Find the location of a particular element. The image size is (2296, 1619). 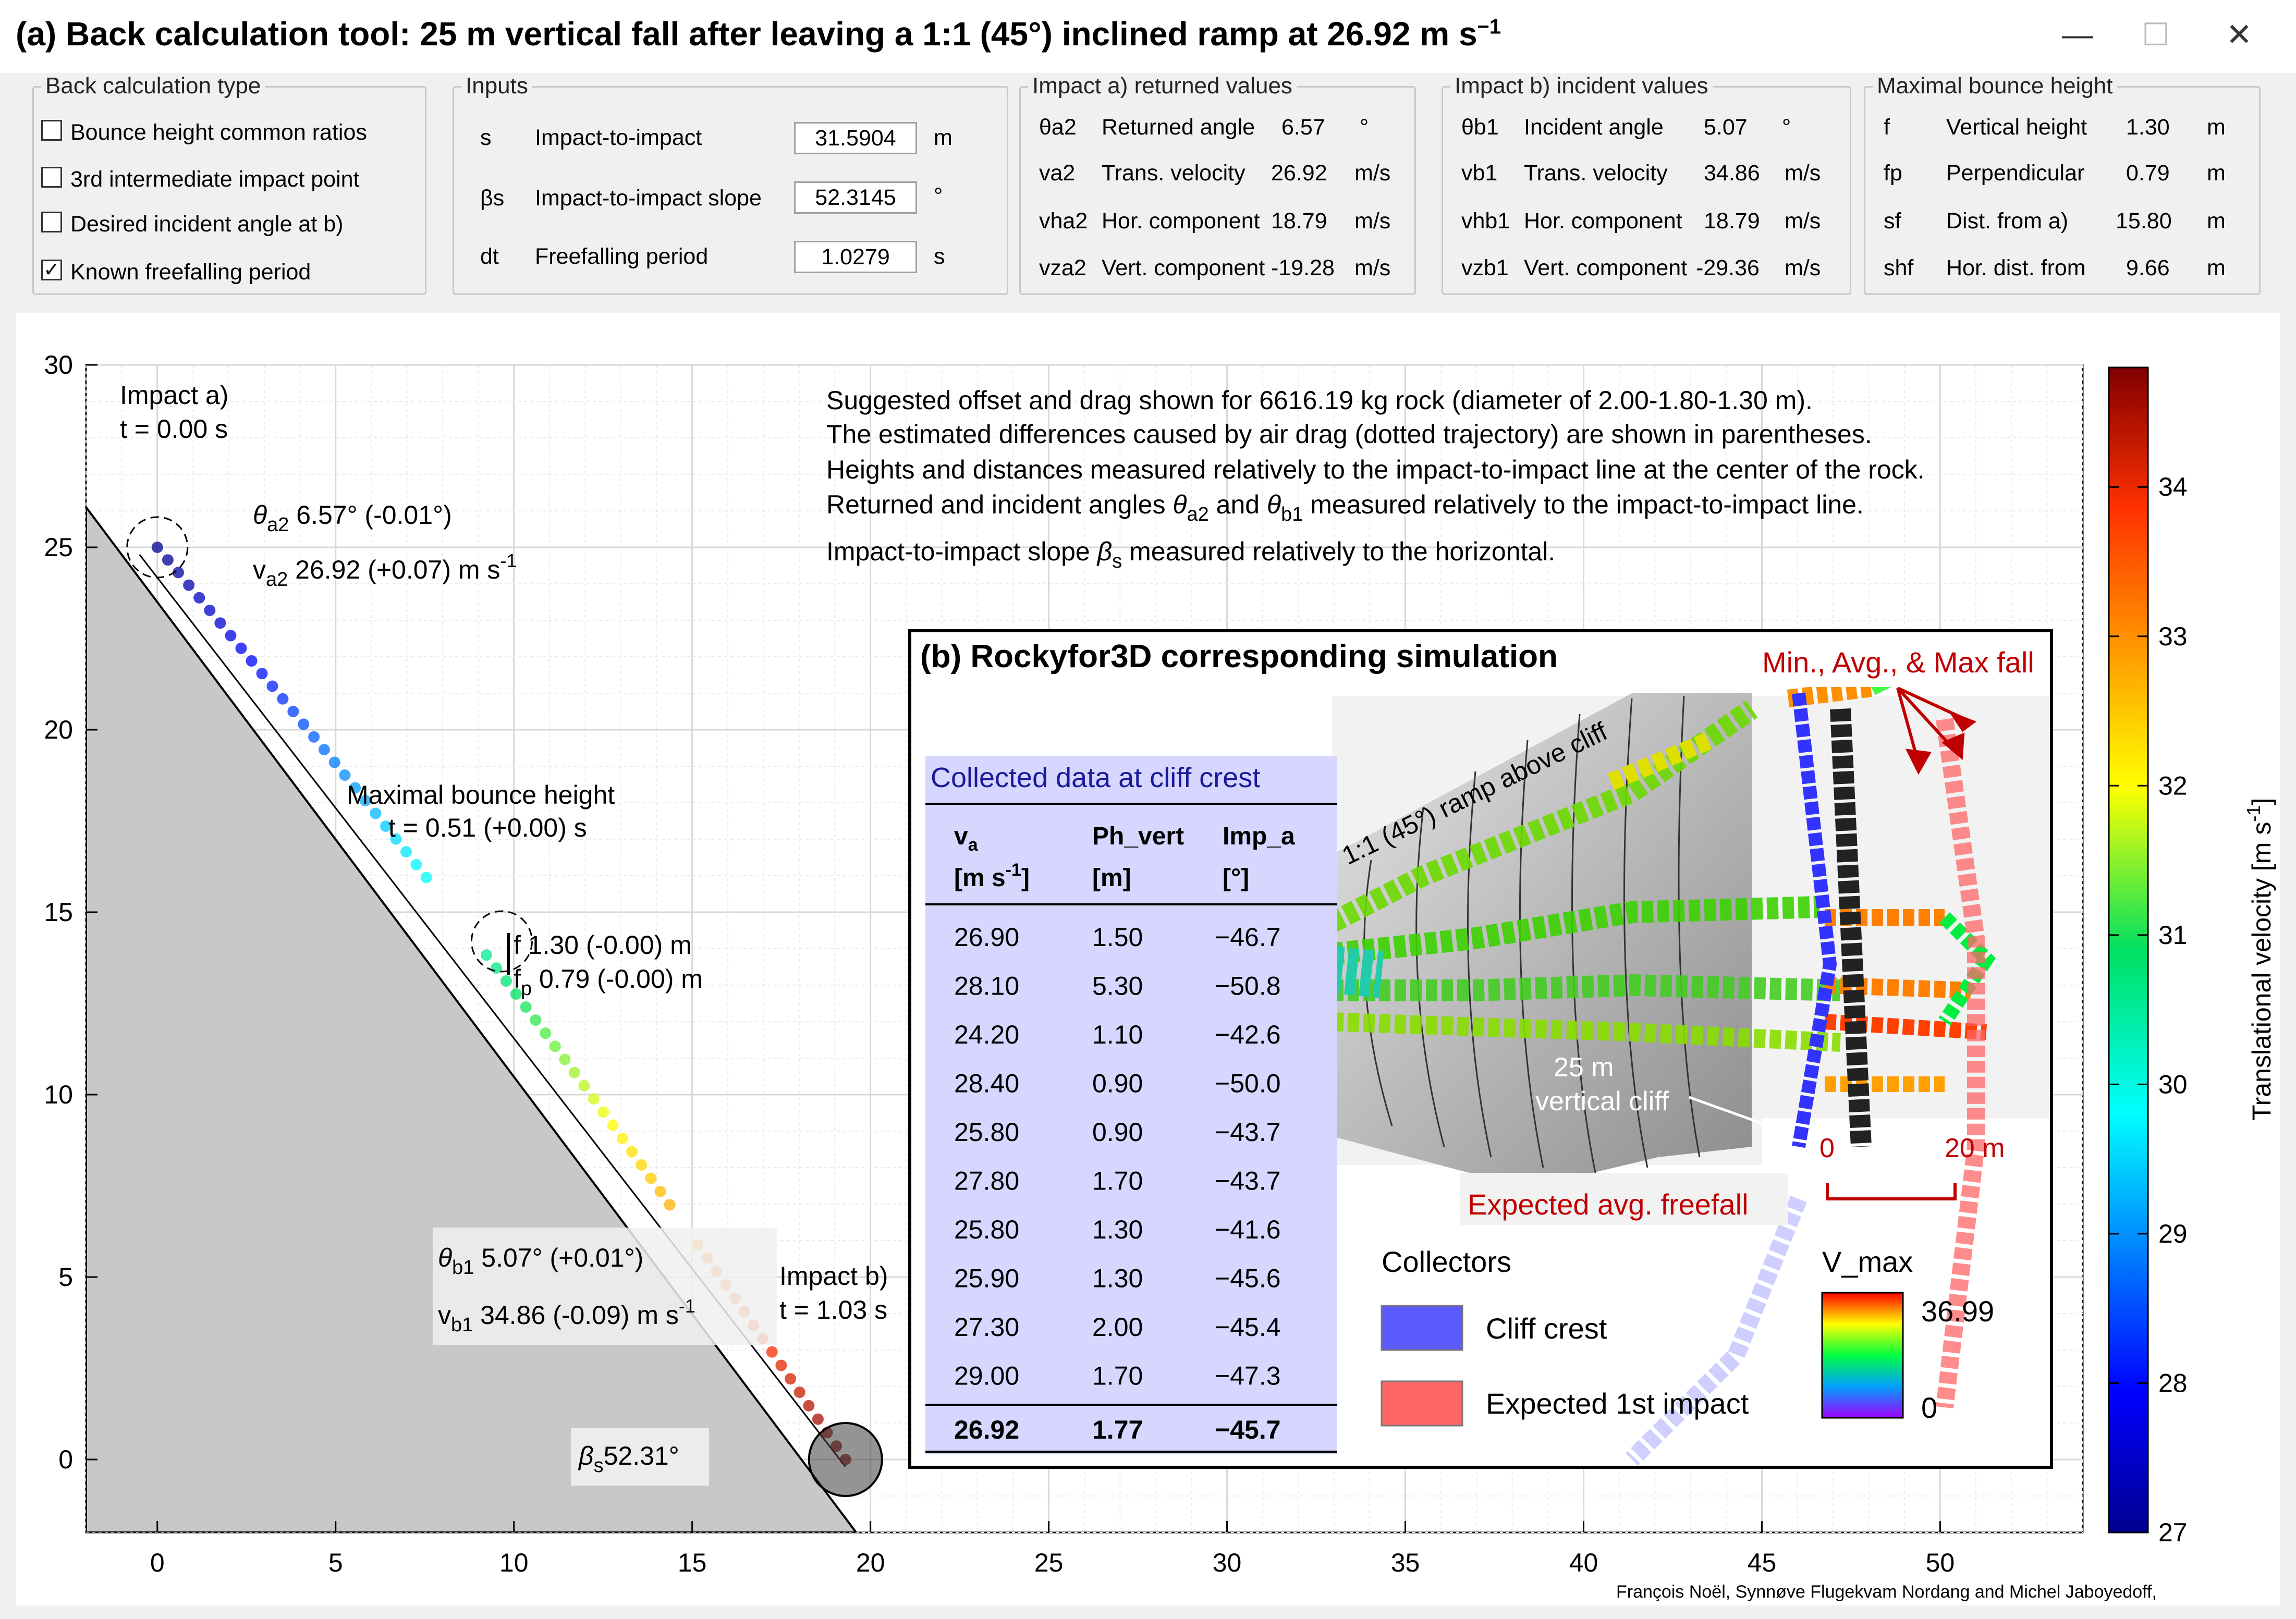

panel-title: Maximal bounce height is located at coordinates (1995, 86).